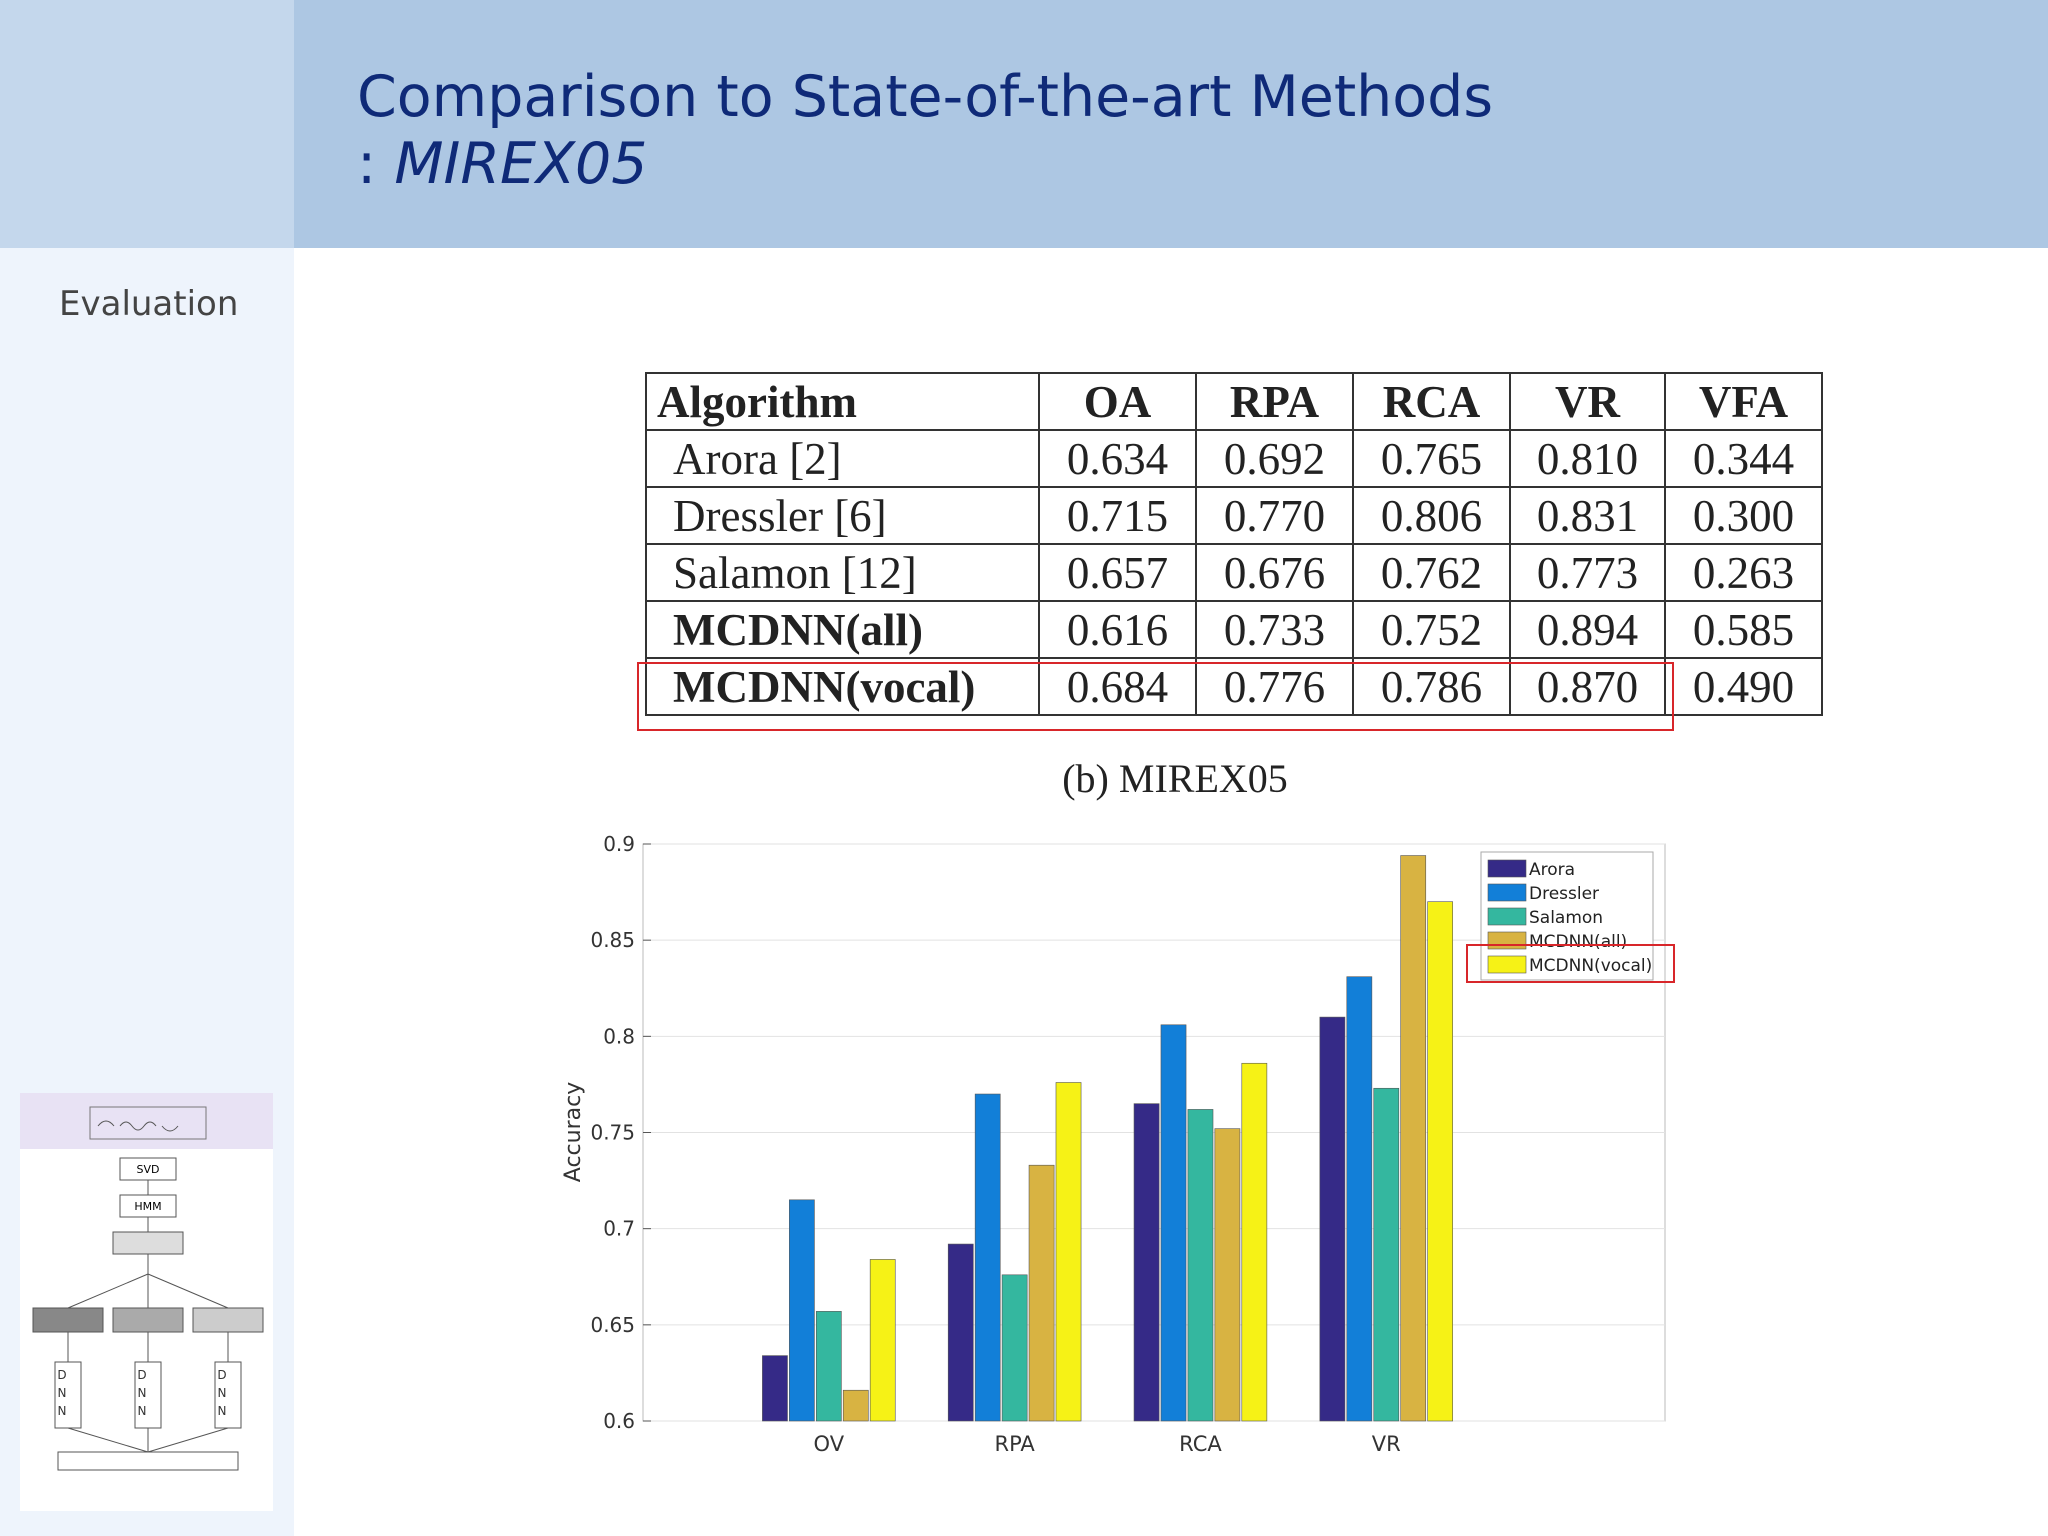 The image size is (2048, 1536). Describe the element at coordinates (1117, 401) in the screenshot. I see `table-cell: OA` at that location.